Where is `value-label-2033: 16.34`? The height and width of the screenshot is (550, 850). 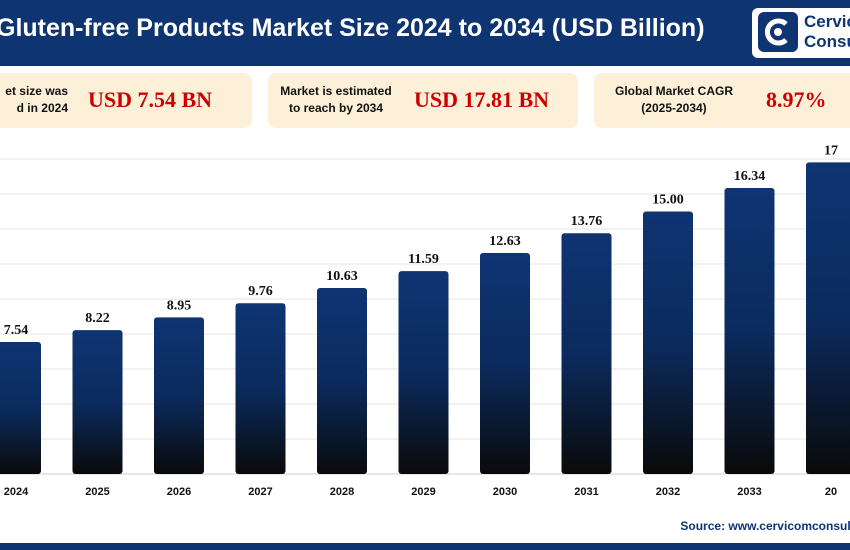 value-label-2033: 16.34 is located at coordinates (750, 176).